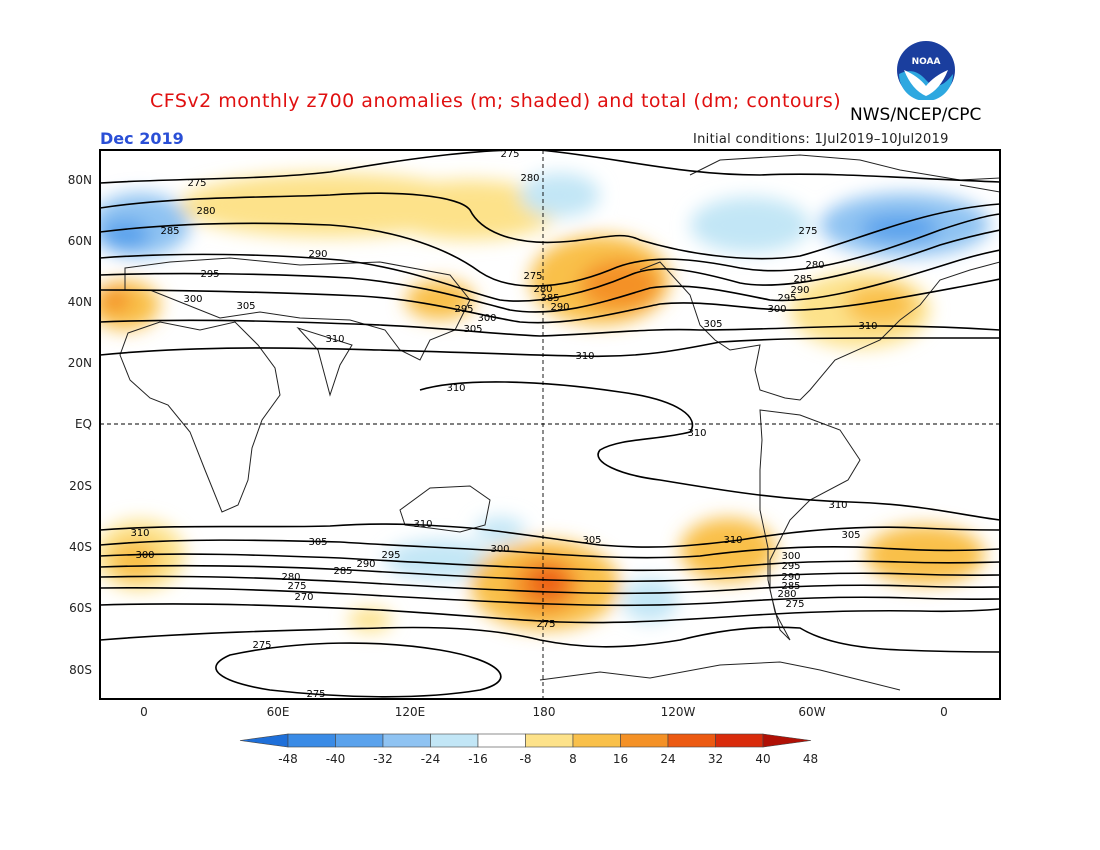  I want to click on lat-label-20n: 20N, so click(80, 363).